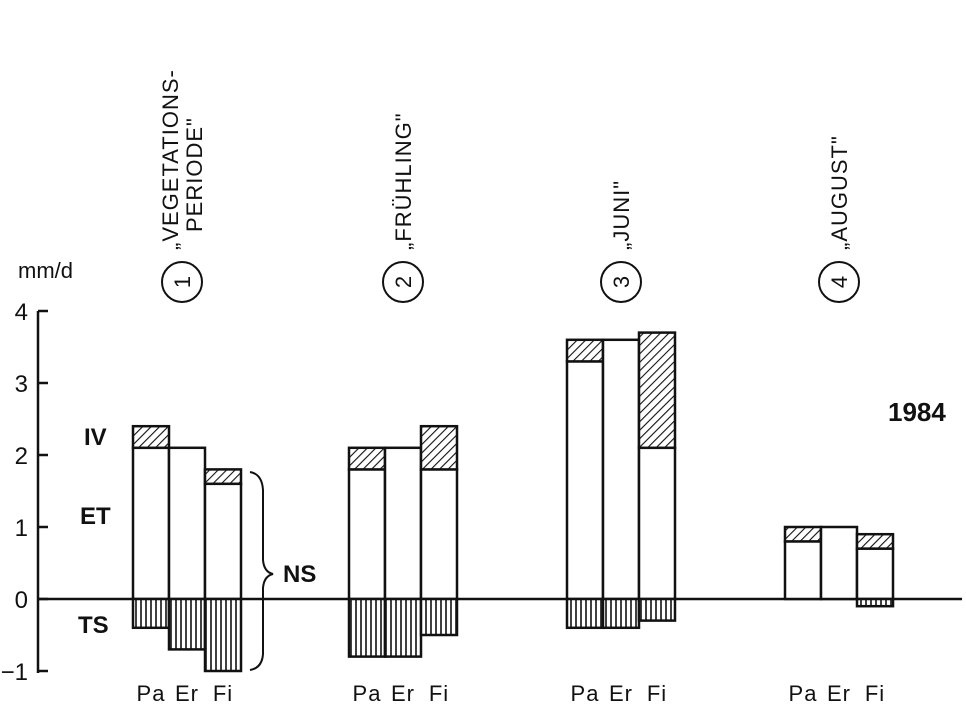 This screenshot has width=966, height=718. Describe the element at coordinates (95, 437) in the screenshot. I see `legend-label-iv: IV` at that location.